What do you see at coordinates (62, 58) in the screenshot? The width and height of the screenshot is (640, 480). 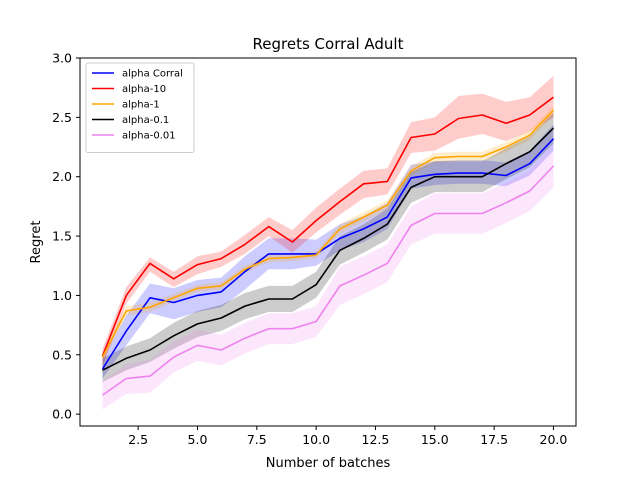 I see `y-tick-label: 3.0` at bounding box center [62, 58].